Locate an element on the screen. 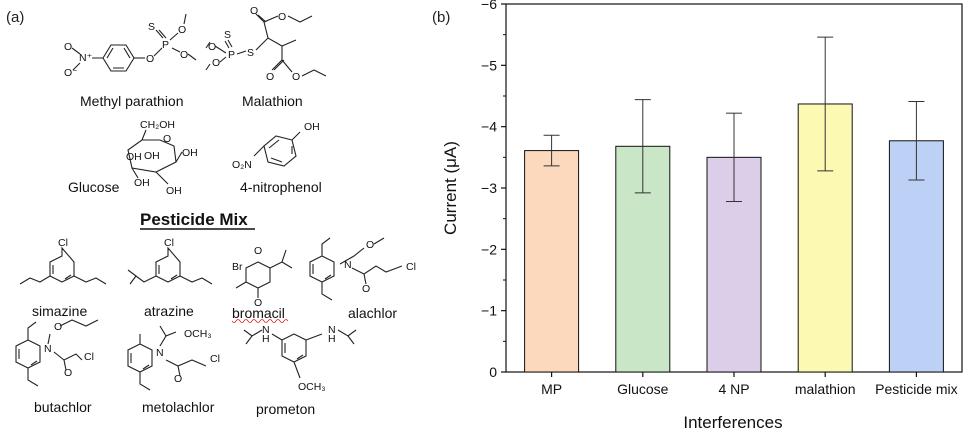 This screenshot has width=969, height=435. bromacil-br: Br is located at coordinates (237, 267).